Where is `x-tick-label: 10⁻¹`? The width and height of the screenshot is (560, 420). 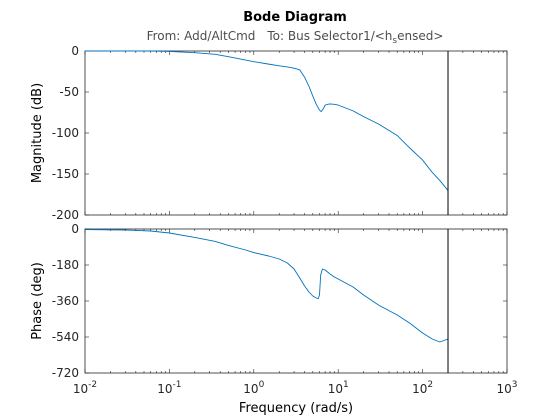 x-tick-label: 10⁻¹ is located at coordinates (169, 388).